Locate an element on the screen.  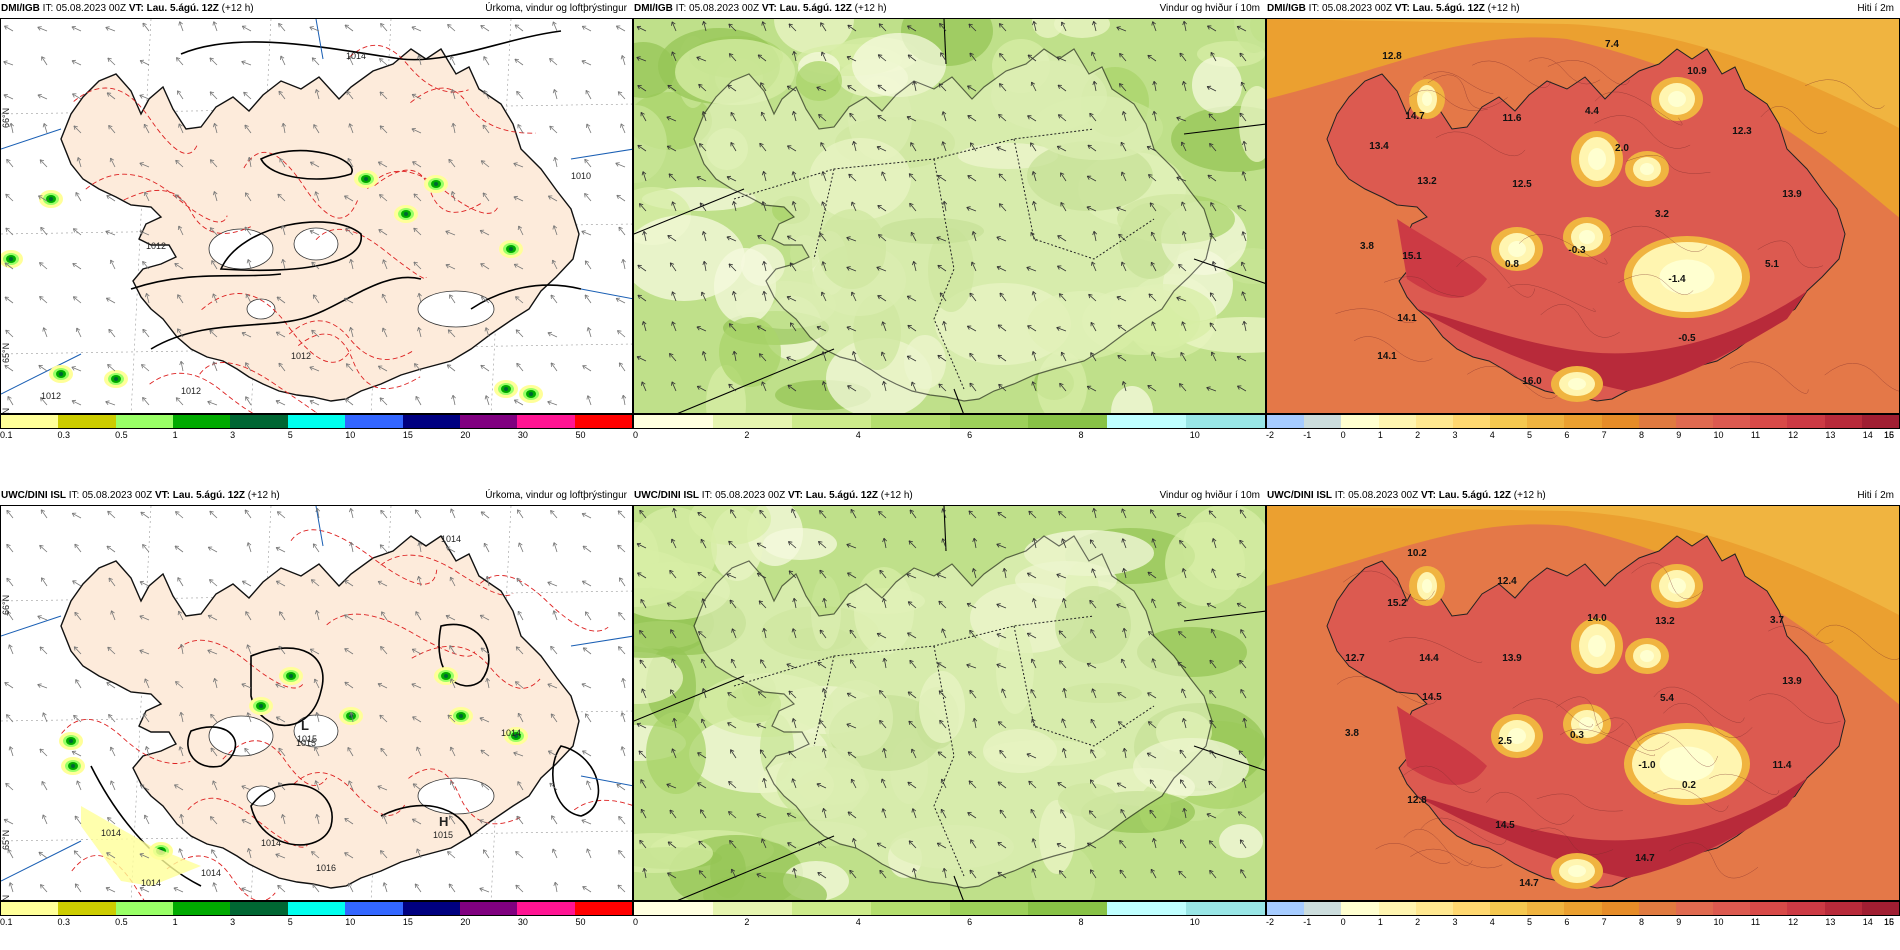
temperature-value: 13.4 is located at coordinates (1379, 146).